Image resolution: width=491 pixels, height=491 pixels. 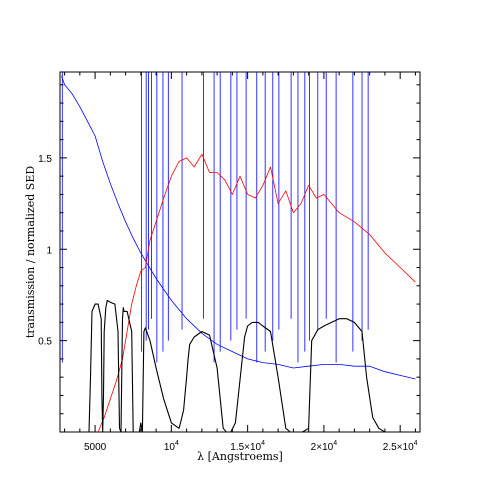 I want to click on x-tick-label: 104, so click(x=171, y=446).